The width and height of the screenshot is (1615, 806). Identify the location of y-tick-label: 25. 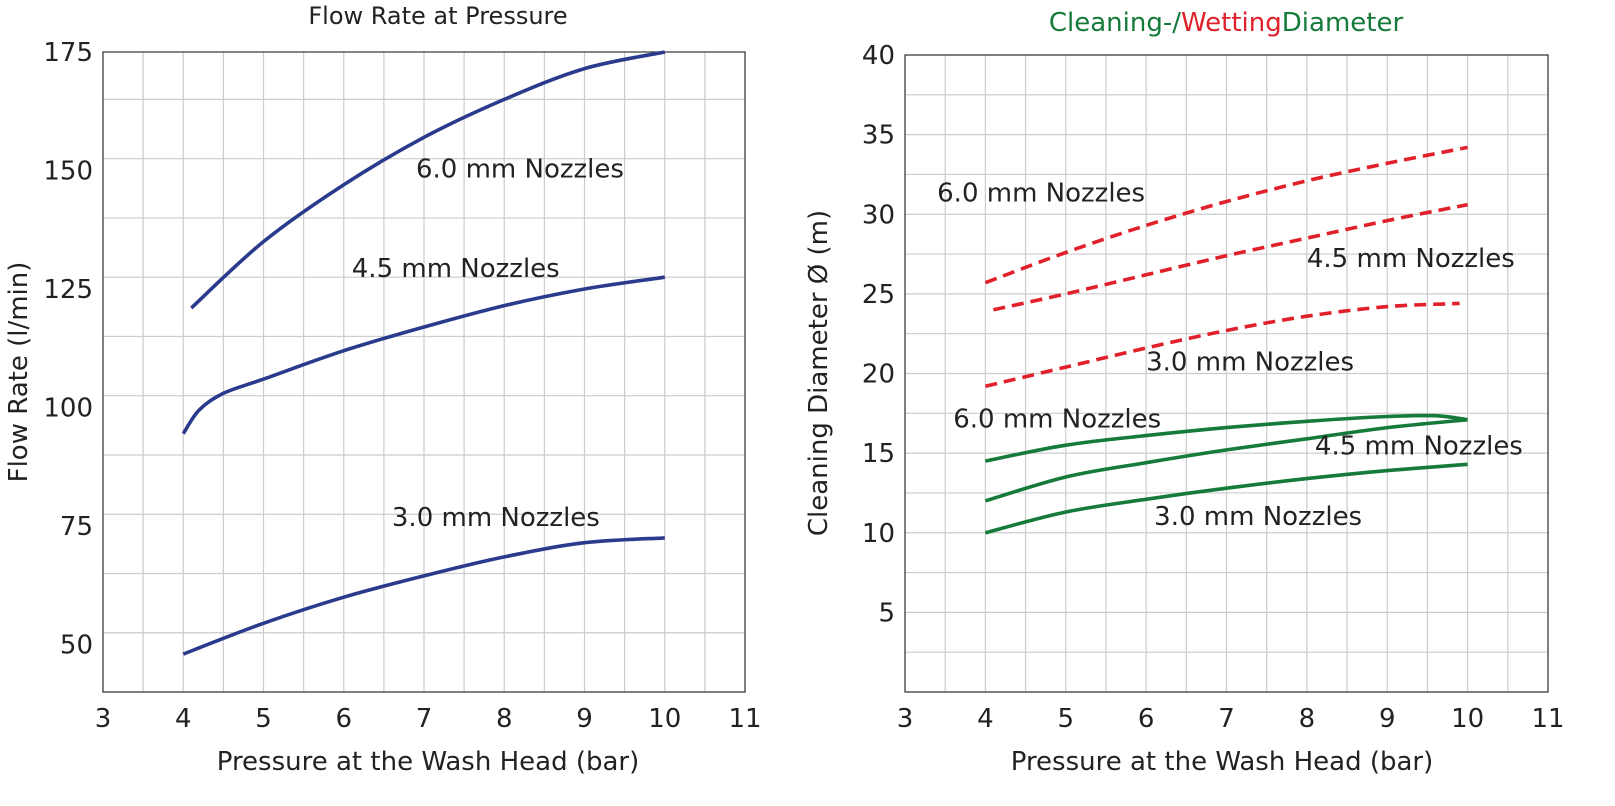
(878, 295).